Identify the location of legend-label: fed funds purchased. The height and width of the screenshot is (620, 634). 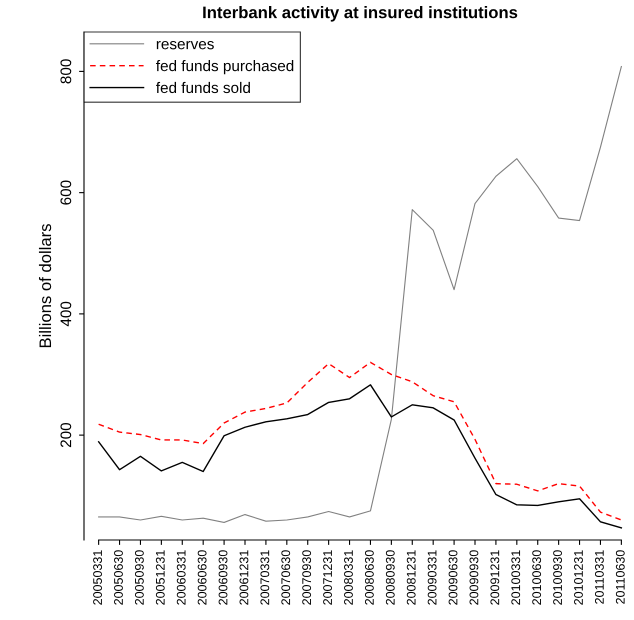
(225, 67).